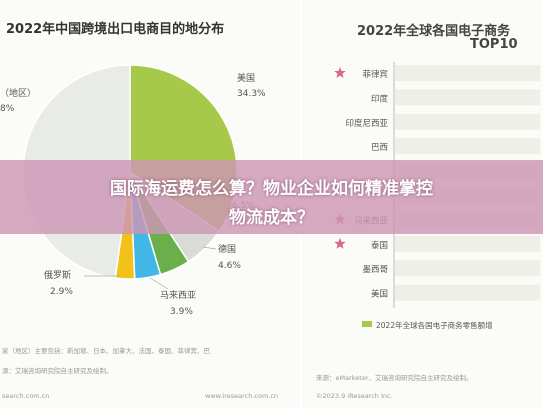  Describe the element at coordinates (434, 325) in the screenshot. I see `legend-label: 2022年全球各国电子商务零售额增` at that location.